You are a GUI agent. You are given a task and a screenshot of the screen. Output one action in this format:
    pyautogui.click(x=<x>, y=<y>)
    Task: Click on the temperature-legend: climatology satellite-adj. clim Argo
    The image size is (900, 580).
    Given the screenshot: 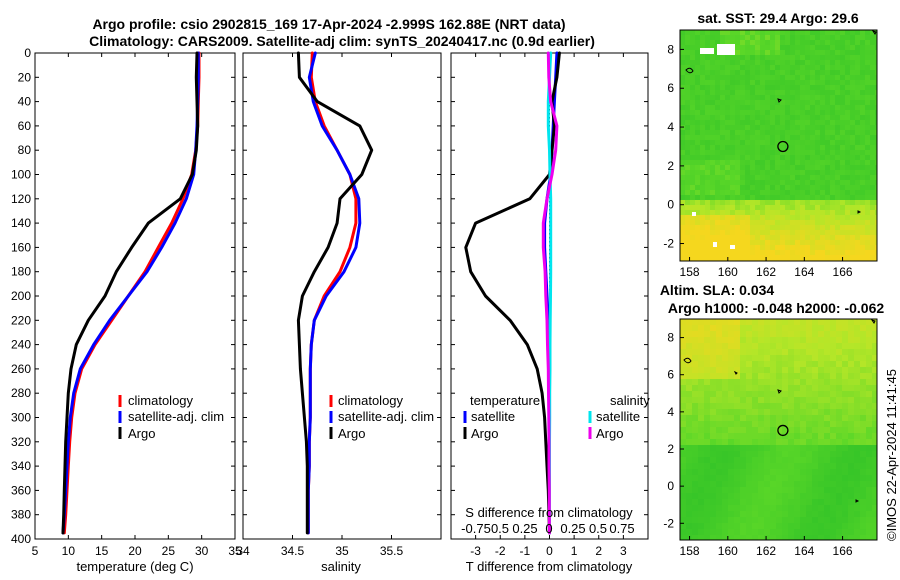 What is the action you would take?
    pyautogui.click(x=171, y=417)
    